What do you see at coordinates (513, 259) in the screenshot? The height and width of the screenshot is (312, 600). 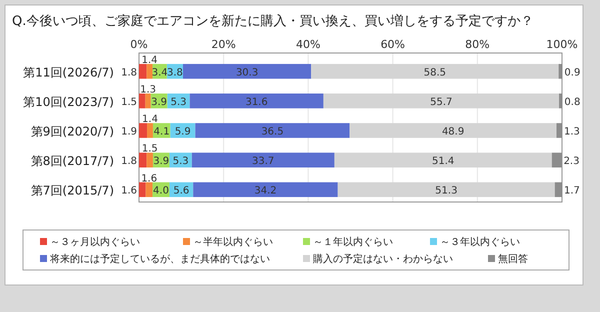 I see `legend-label: 無回答` at bounding box center [513, 259].